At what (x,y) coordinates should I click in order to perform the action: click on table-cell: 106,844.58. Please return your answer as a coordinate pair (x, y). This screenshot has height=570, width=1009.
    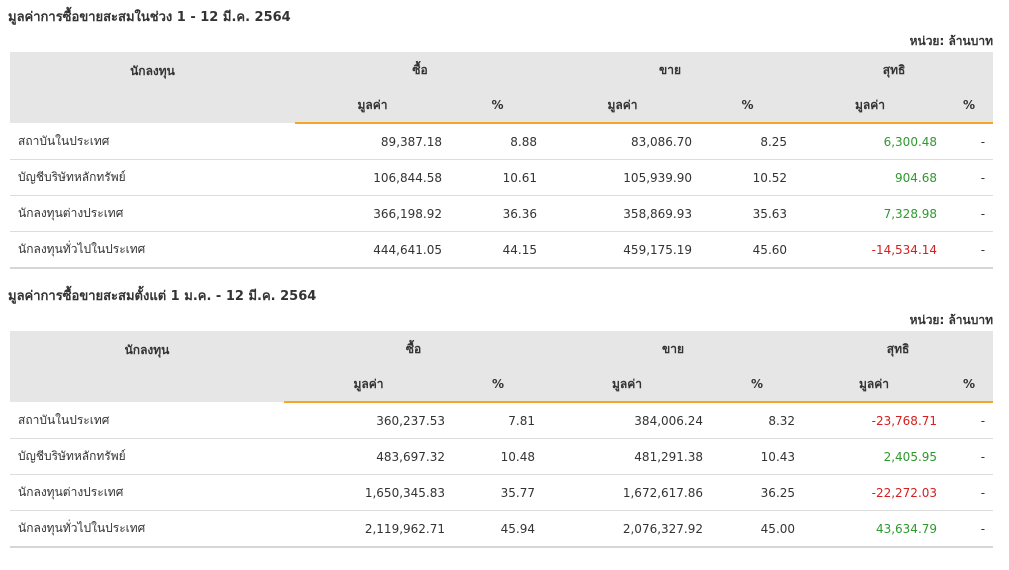
    Looking at the image, I should click on (372, 177).